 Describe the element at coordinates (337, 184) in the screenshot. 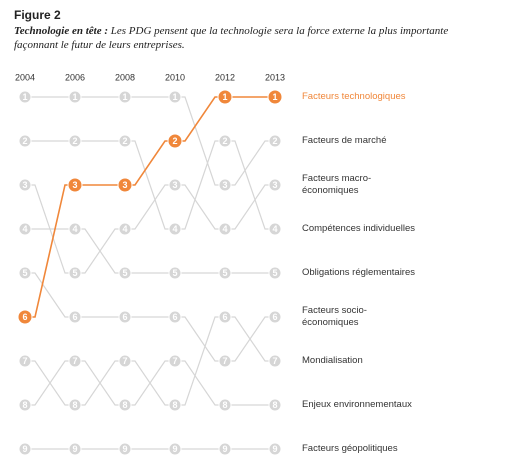

I see `series-label: Facteurs macro-économiques` at that location.